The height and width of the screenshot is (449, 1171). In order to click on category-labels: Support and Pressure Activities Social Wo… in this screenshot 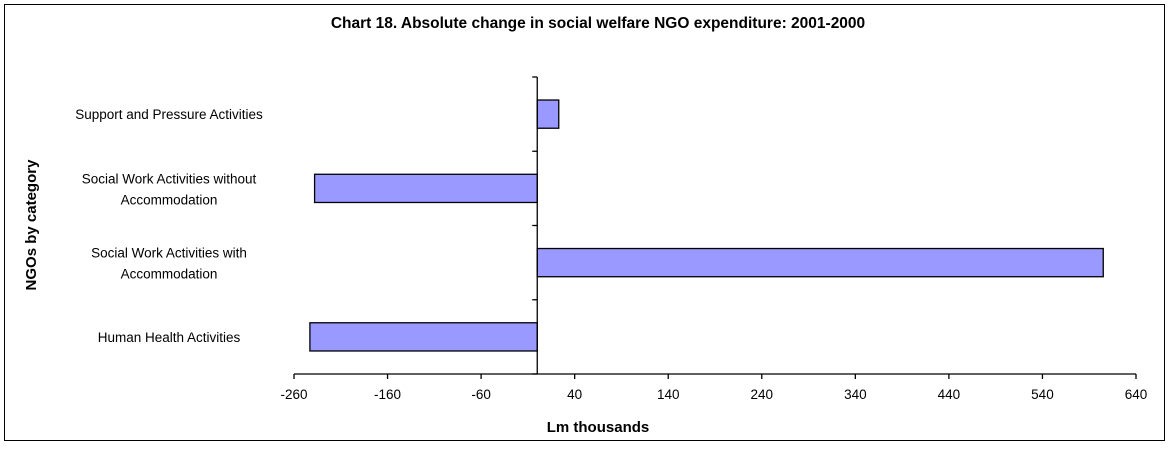, I will do `click(169, 226)`.